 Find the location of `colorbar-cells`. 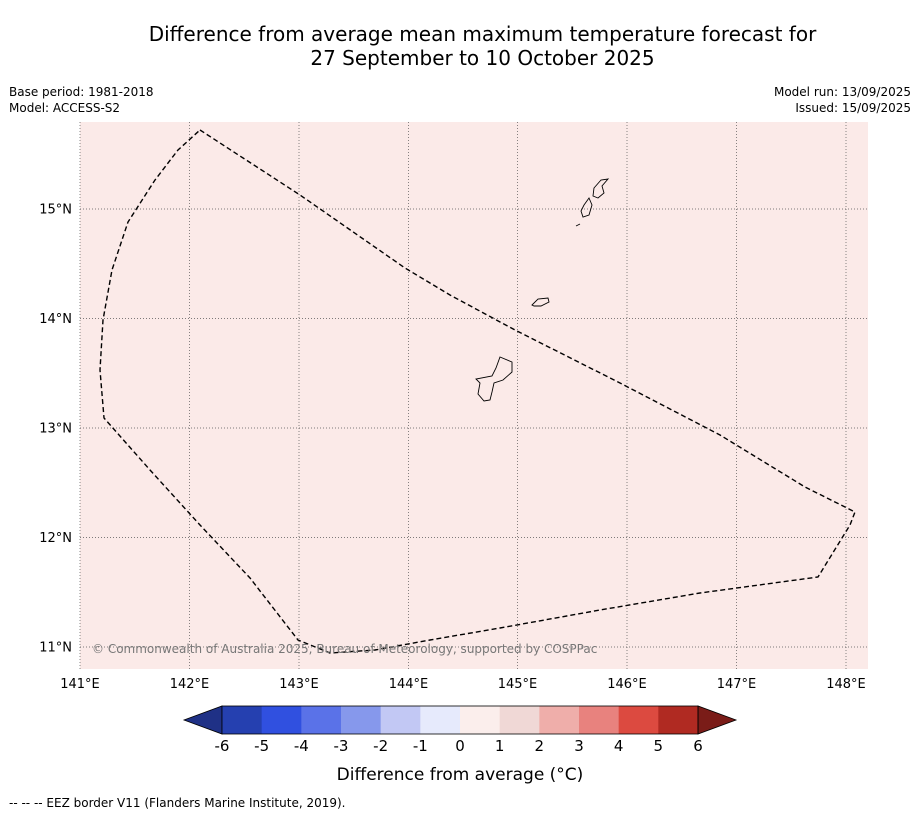

colorbar-cells is located at coordinates (460, 720).